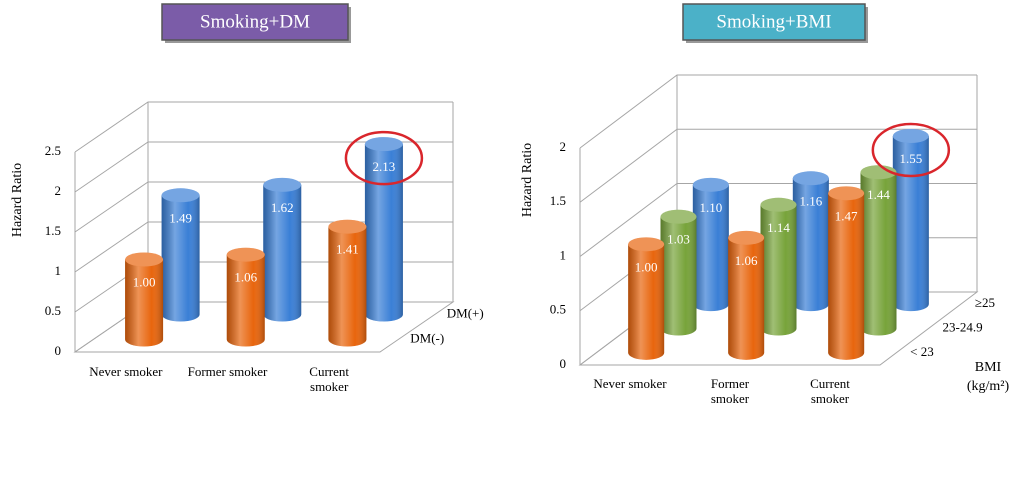 The width and height of the screenshot is (1024, 479). What do you see at coordinates (846, 215) in the screenshot?
I see `data-label: 1.47` at bounding box center [846, 215].